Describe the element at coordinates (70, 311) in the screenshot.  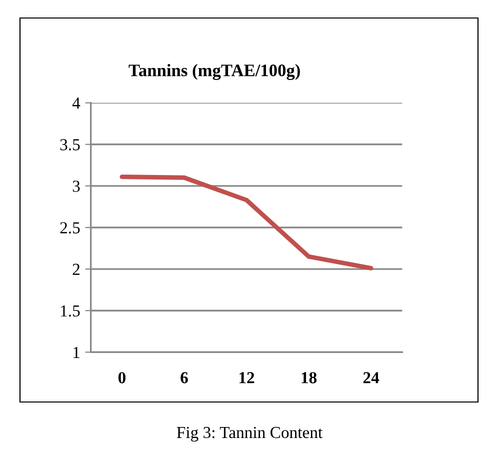
I see `y-tick-label: 1.5` at that location.